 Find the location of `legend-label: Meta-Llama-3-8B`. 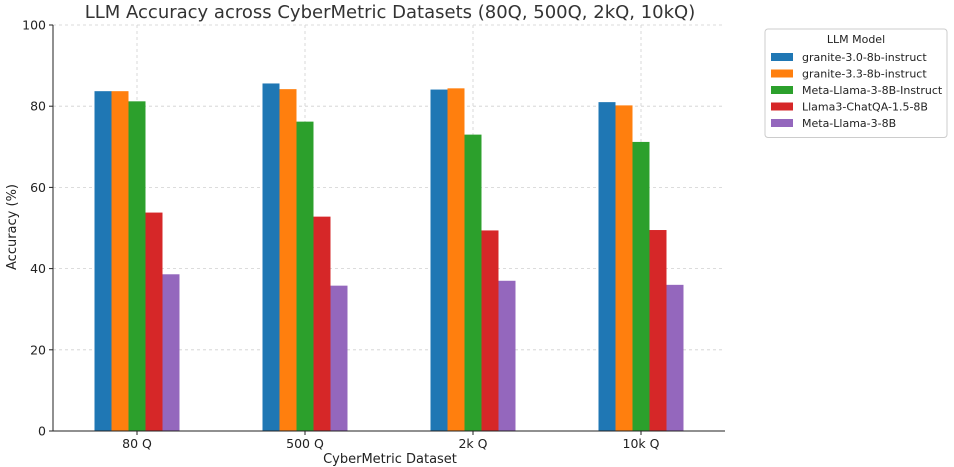

legend-label: Meta-Llama-3-8B is located at coordinates (849, 123).